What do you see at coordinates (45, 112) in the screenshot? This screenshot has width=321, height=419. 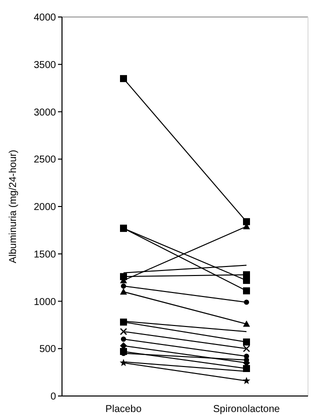 I see `y-tick-label: 3000` at bounding box center [45, 112].